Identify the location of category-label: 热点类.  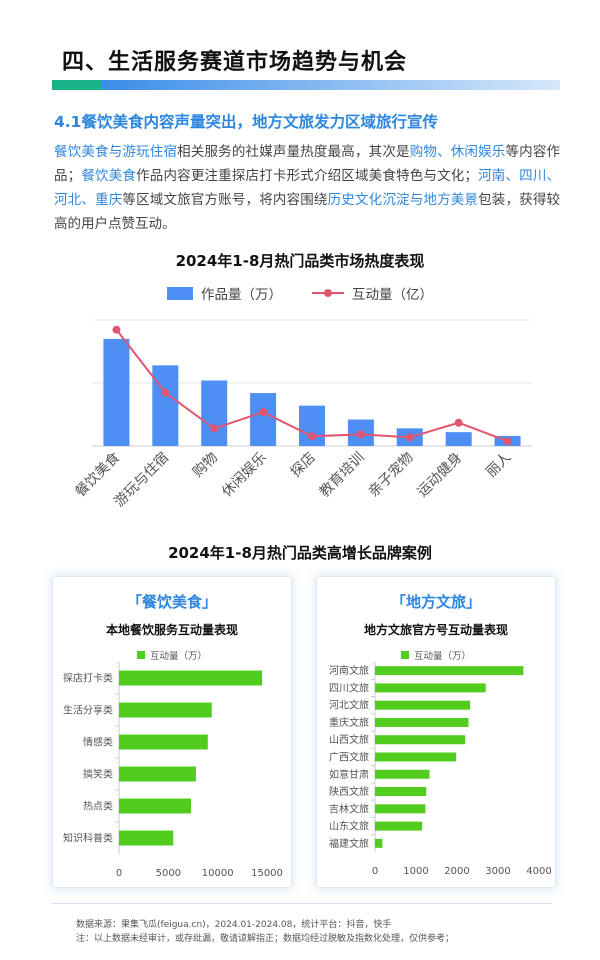
(98, 806).